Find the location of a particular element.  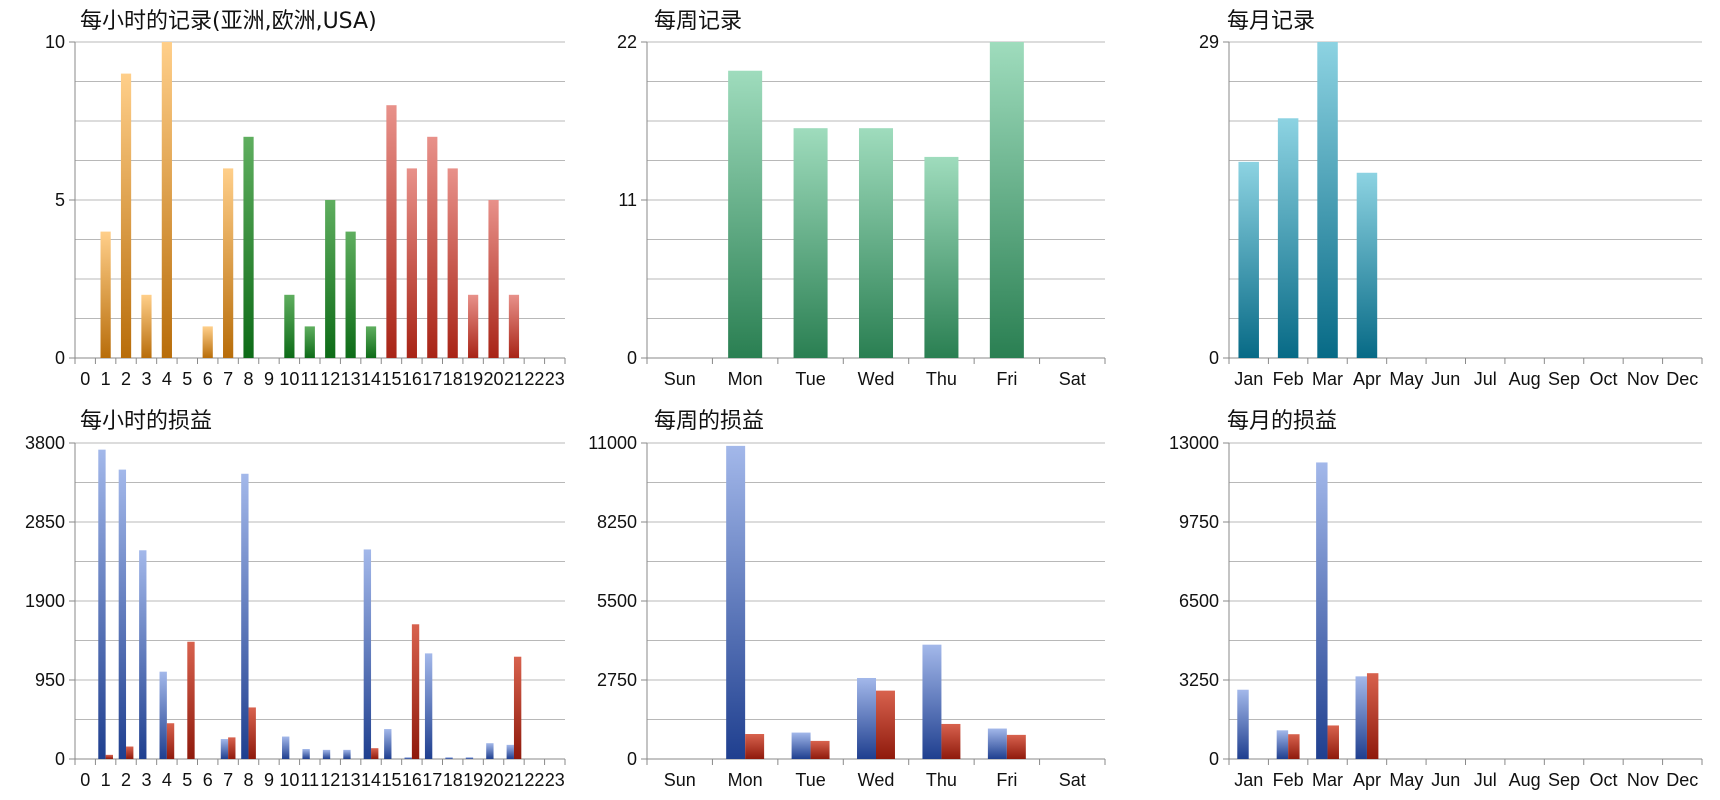

x-tick-label: Mar is located at coordinates (1327, 780).